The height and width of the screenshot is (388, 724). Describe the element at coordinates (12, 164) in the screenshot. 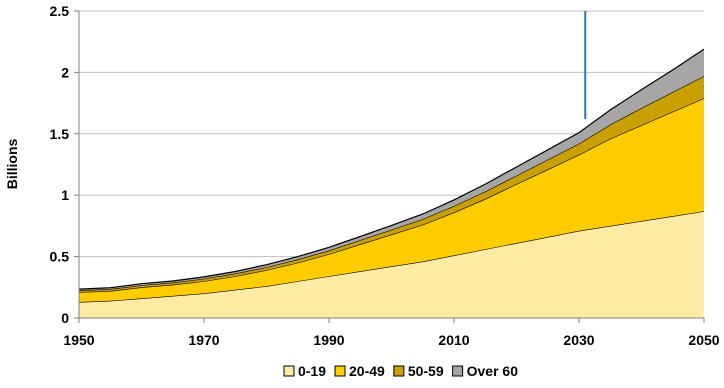

I see `y-axis-title: Billions` at that location.